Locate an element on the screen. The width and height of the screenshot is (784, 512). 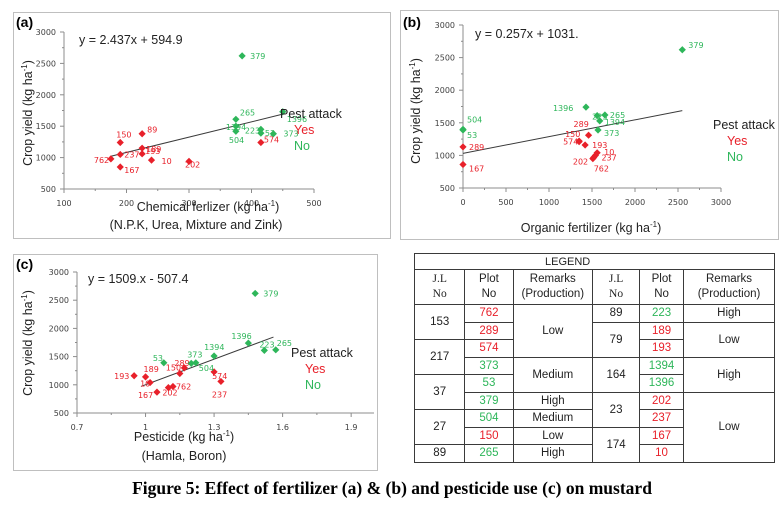
production-remark: Low is located at coordinates (729, 339).